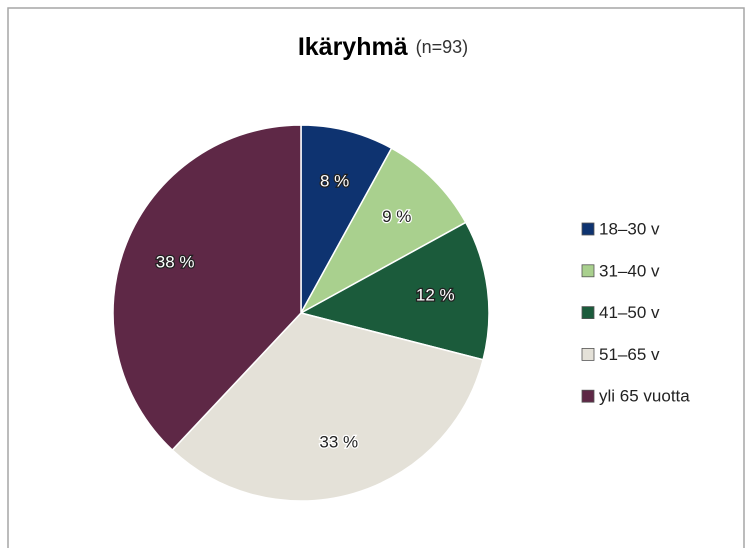 The height and width of the screenshot is (548, 752). Describe the element at coordinates (629, 354) in the screenshot. I see `legend-label: 51–65 v` at that location.